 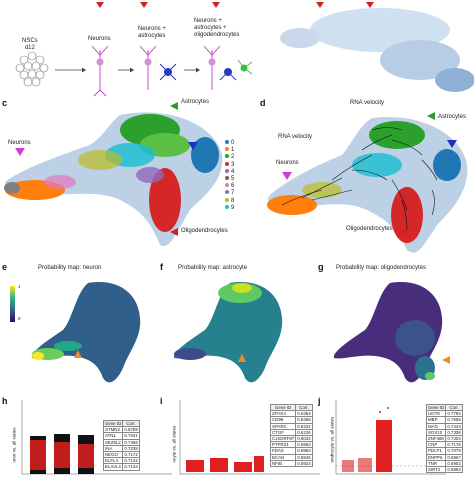 What do you see at coordinates (229, 165) in the screenshot?
I see `legend-item: 3` at bounding box center [229, 165].